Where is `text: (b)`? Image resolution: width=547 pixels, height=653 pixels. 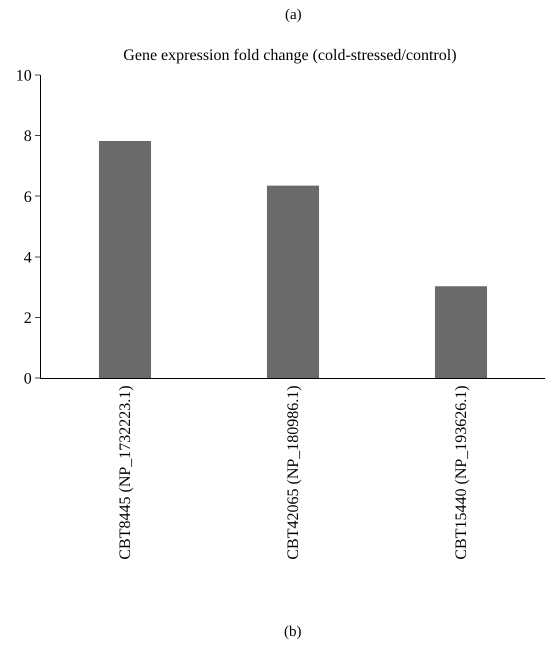
text: (b) is located at coordinates (293, 632).